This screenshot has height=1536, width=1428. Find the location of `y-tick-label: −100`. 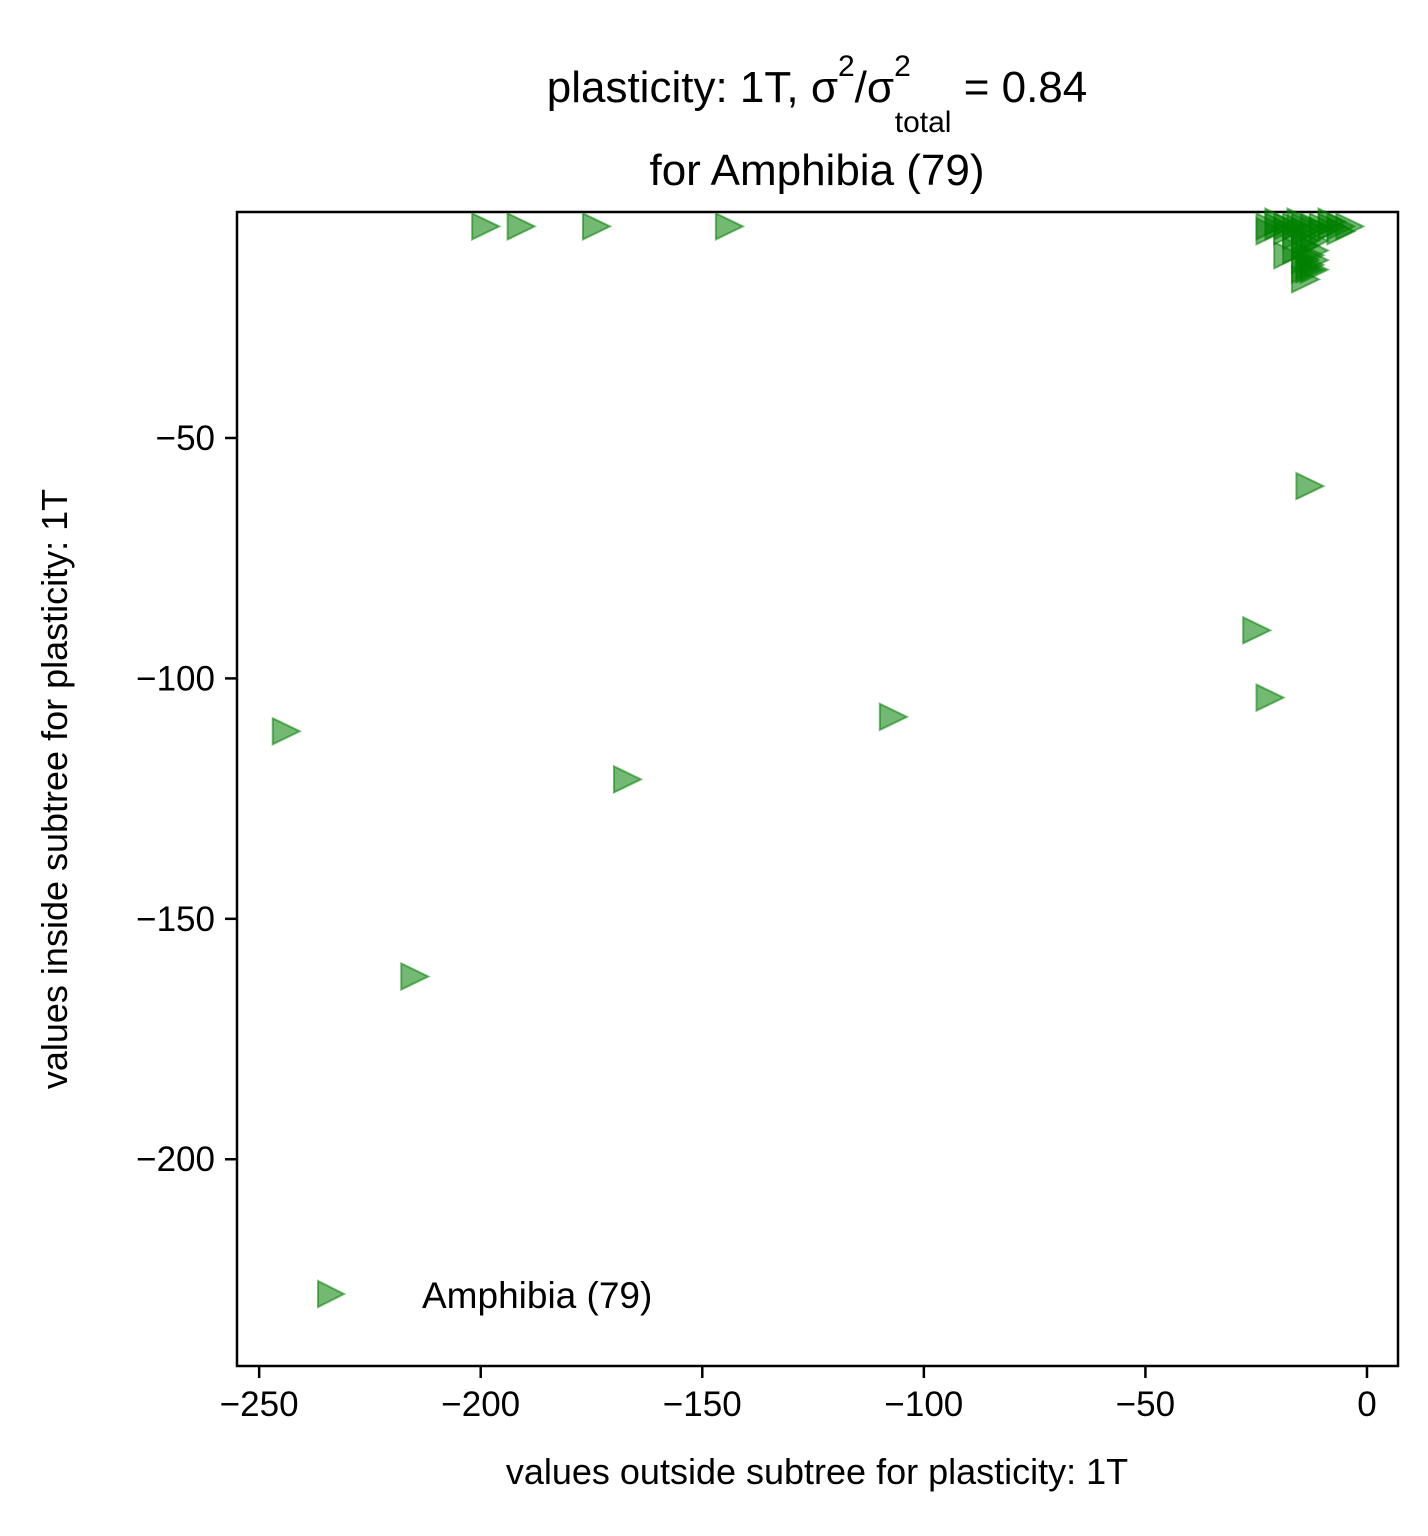

y-tick-label: −100 is located at coordinates (175, 678).